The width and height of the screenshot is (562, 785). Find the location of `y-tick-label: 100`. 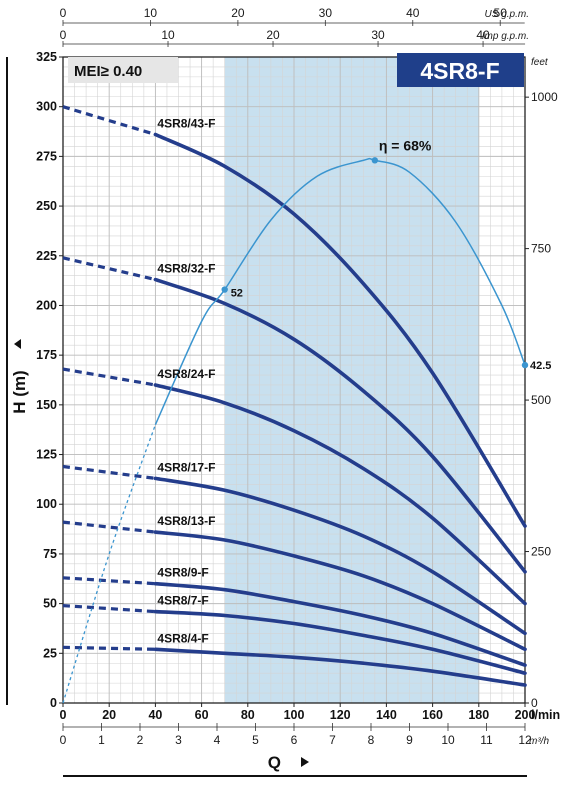

y-tick-label: 100 is located at coordinates (46, 504).